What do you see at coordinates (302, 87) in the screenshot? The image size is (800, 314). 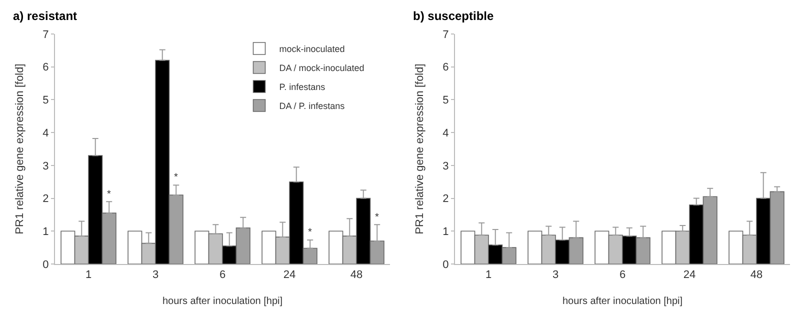 I see `legend-label: P. infestans` at bounding box center [302, 87].